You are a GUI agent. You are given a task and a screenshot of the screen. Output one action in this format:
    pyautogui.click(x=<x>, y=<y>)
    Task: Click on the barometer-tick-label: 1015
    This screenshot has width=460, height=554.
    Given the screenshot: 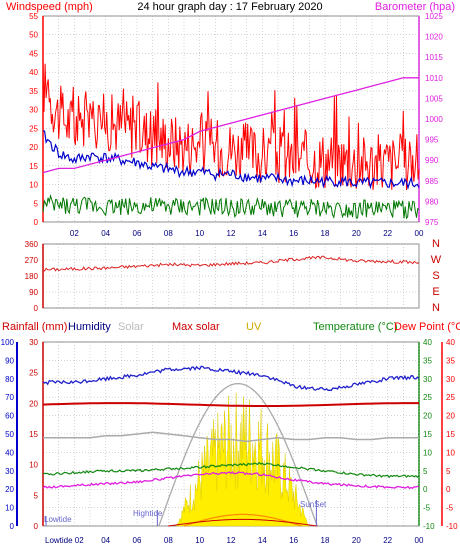 What is the action you would take?
    pyautogui.click(x=434, y=57)
    